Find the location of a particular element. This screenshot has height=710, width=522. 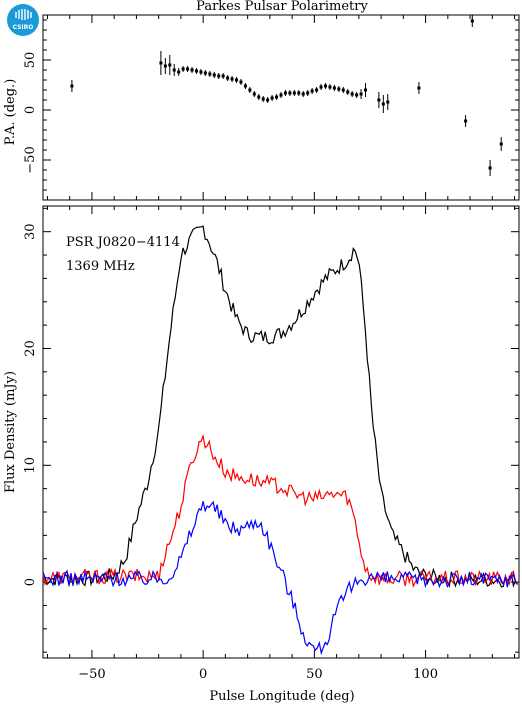

top-y-tick-label: 50 is located at coordinates (30, 60).